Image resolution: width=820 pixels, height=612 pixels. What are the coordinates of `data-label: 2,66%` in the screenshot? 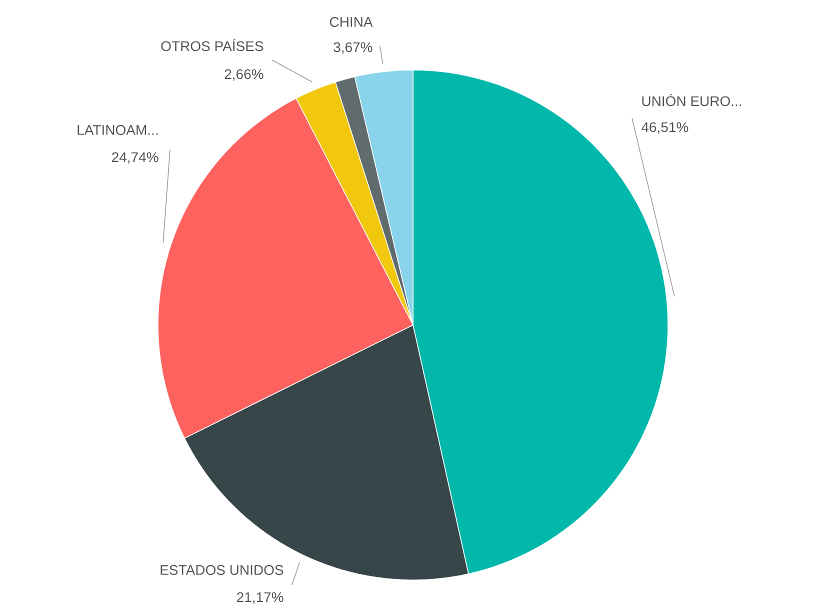 It's located at (244, 75).